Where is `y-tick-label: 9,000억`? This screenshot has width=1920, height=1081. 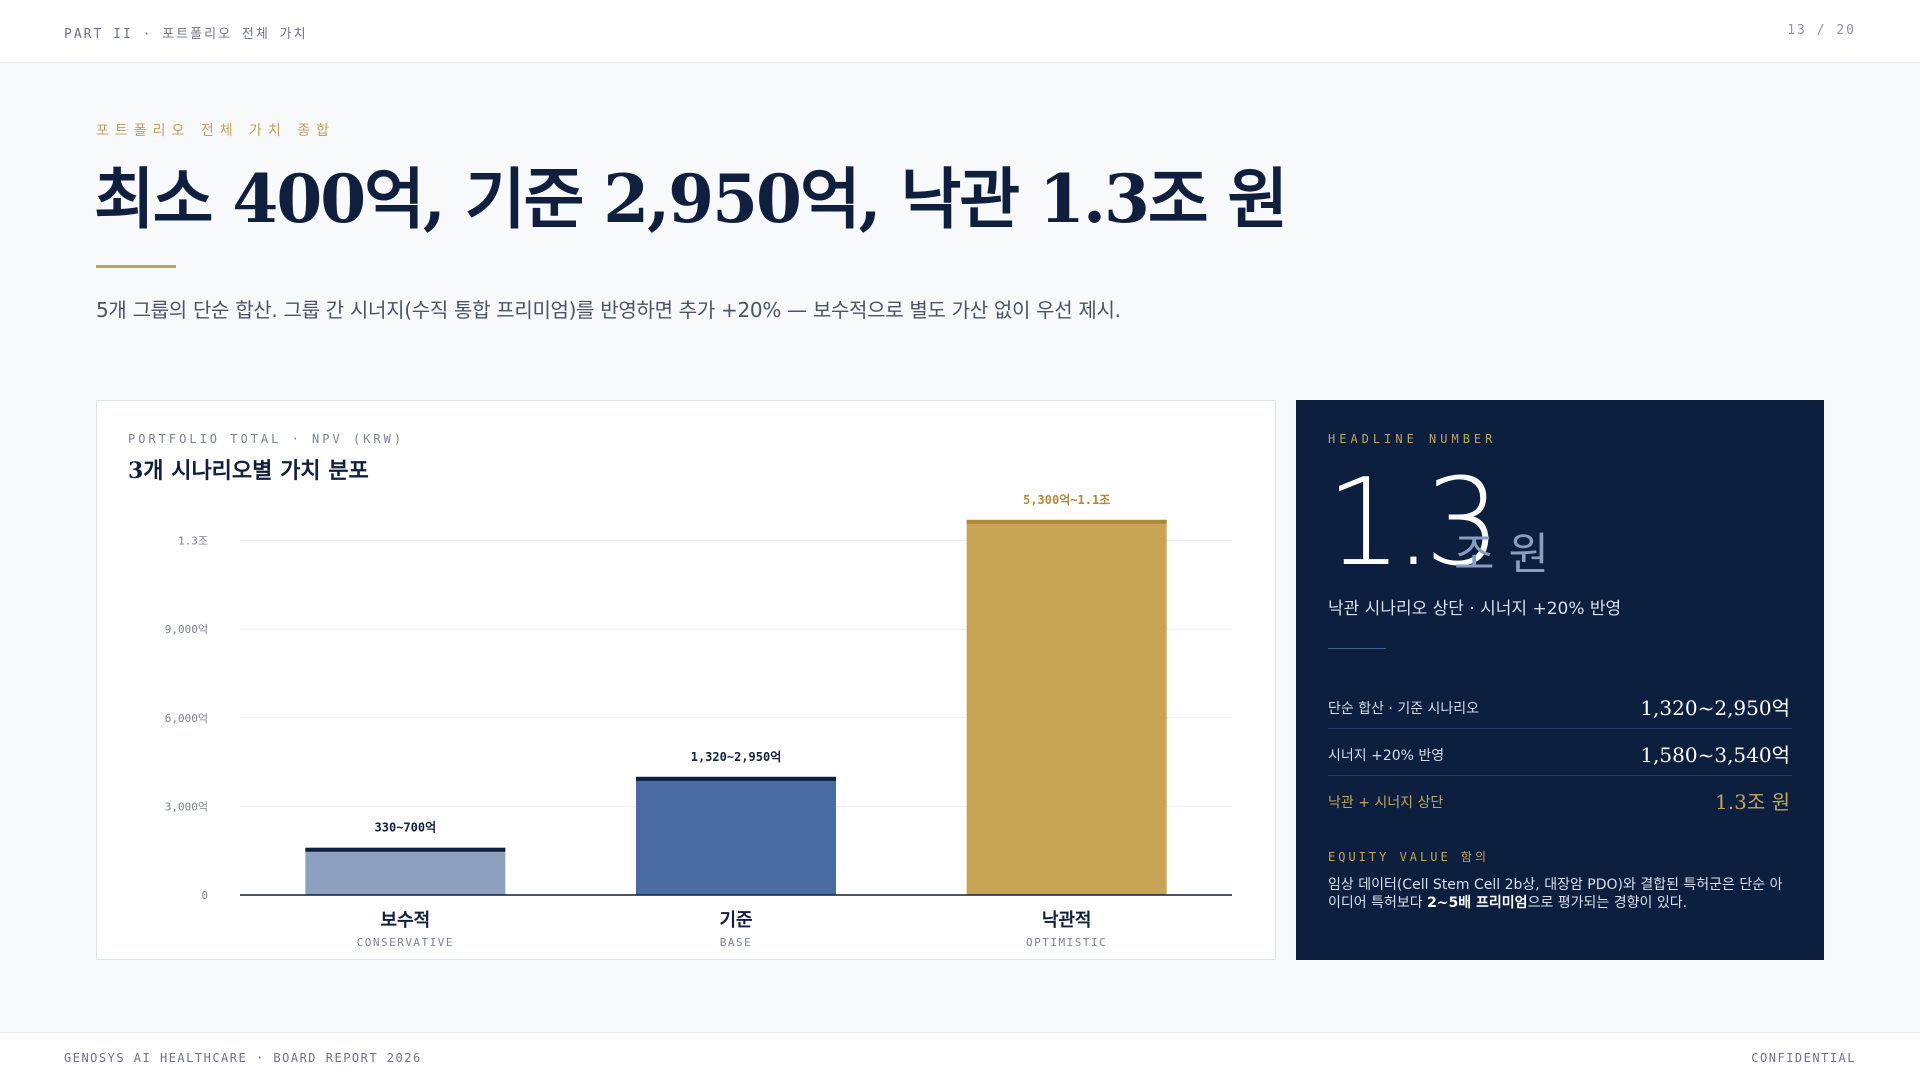 y-tick-label: 9,000억 is located at coordinates (186, 629).